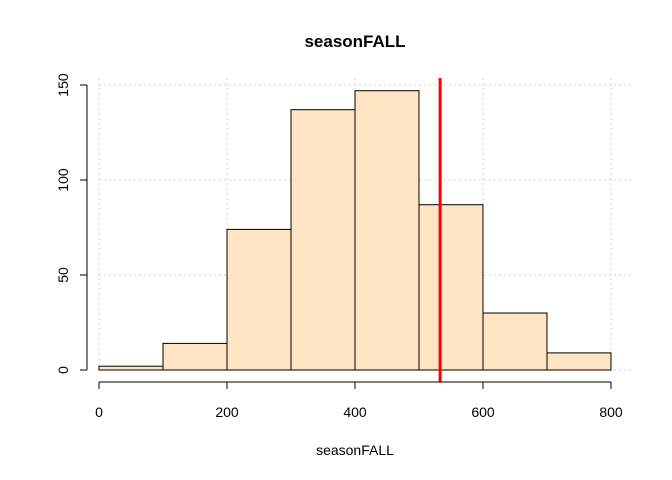  I want to click on x-axis: 0 200 400 600 800, so click(359, 400).